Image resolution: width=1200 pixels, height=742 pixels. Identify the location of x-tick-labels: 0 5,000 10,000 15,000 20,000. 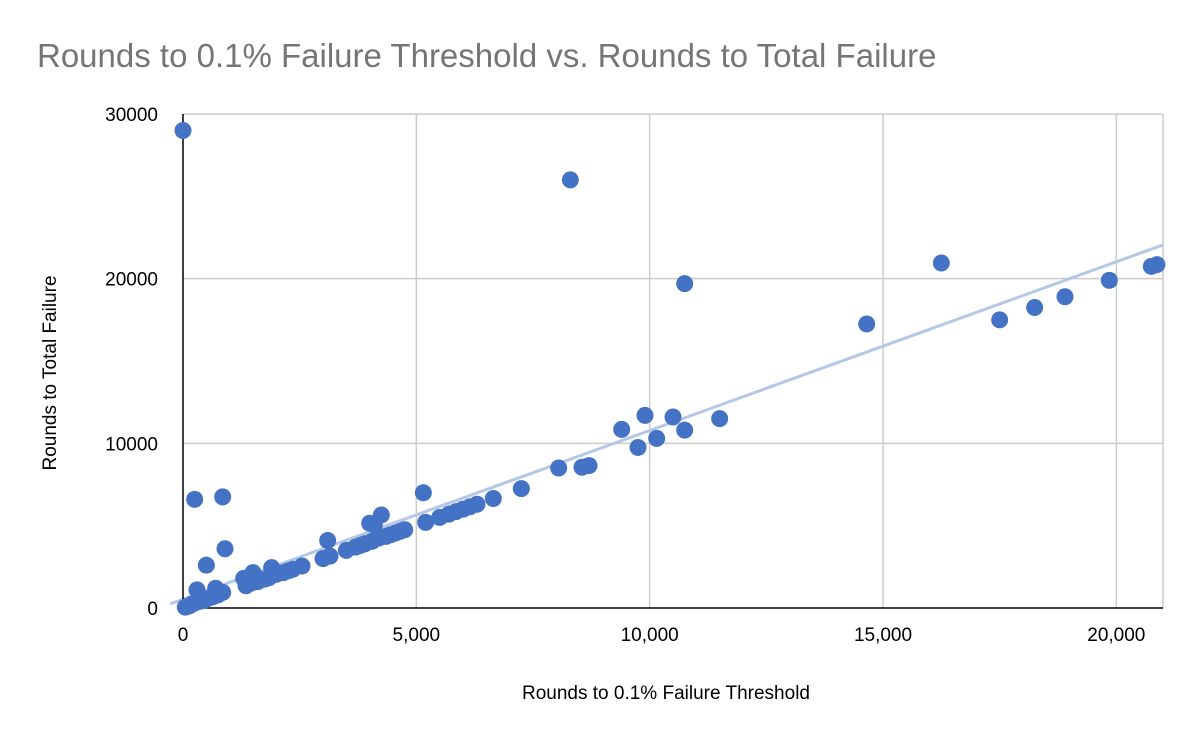
(662, 635).